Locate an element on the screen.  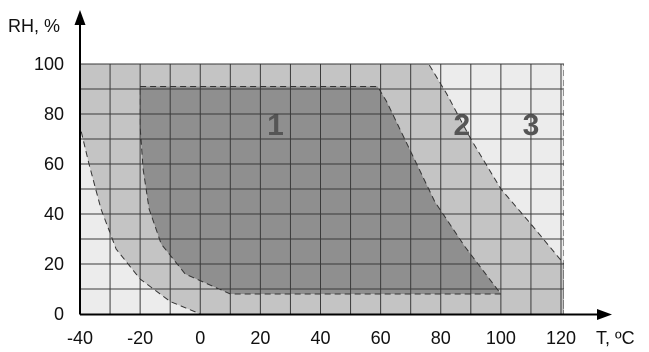
x-tick-label: 60 is located at coordinates (381, 338).